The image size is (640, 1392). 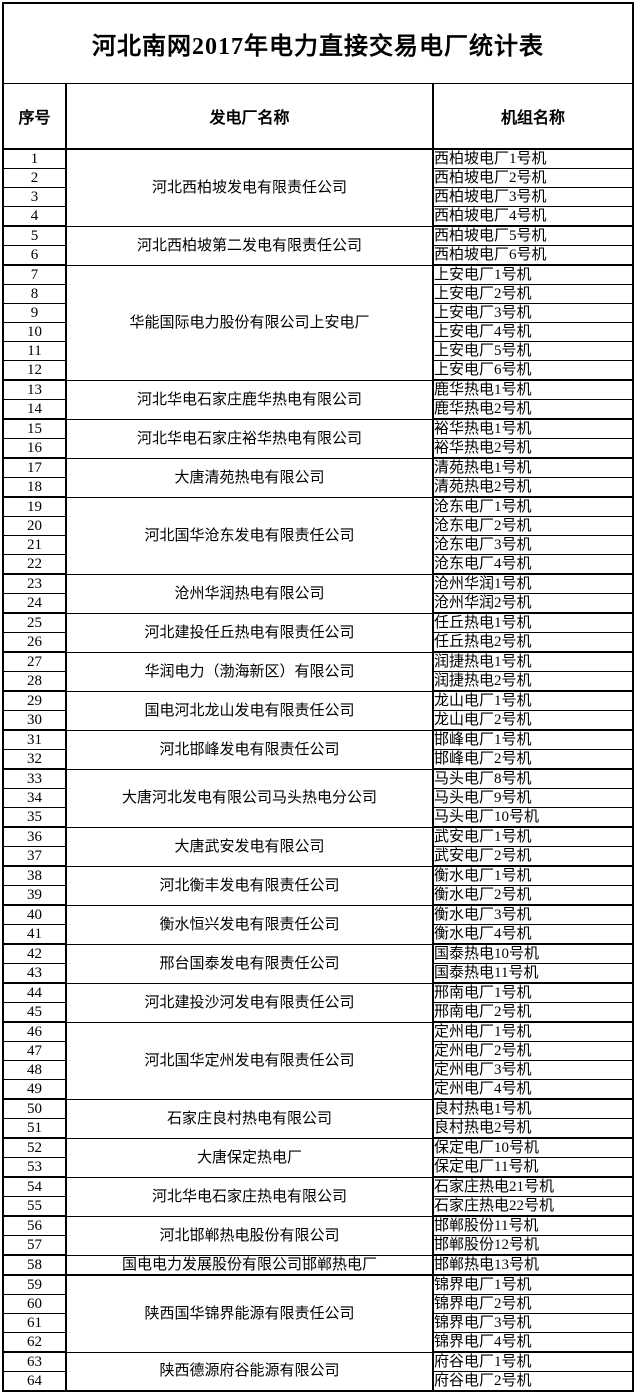 I want to click on table-row: 44 河北建投沙河发电有限责任公司 邢南电厂1号机, so click(x=318, y=1002).